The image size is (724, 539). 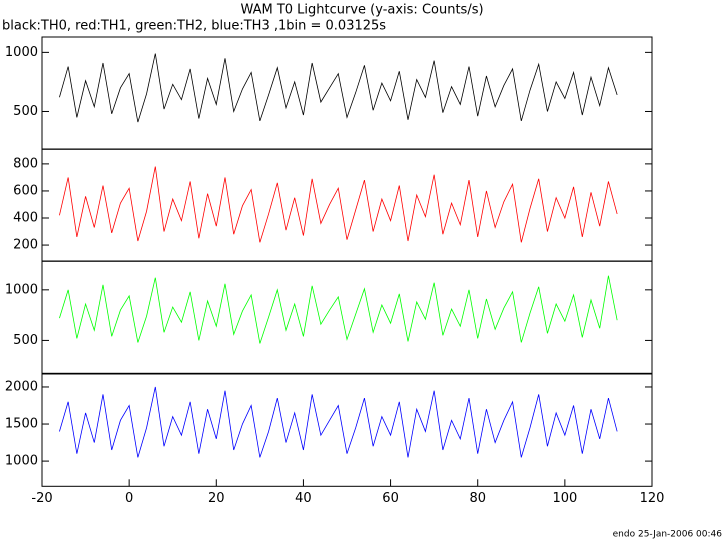 I want to click on x-tick-label: 100, so click(x=564, y=498).